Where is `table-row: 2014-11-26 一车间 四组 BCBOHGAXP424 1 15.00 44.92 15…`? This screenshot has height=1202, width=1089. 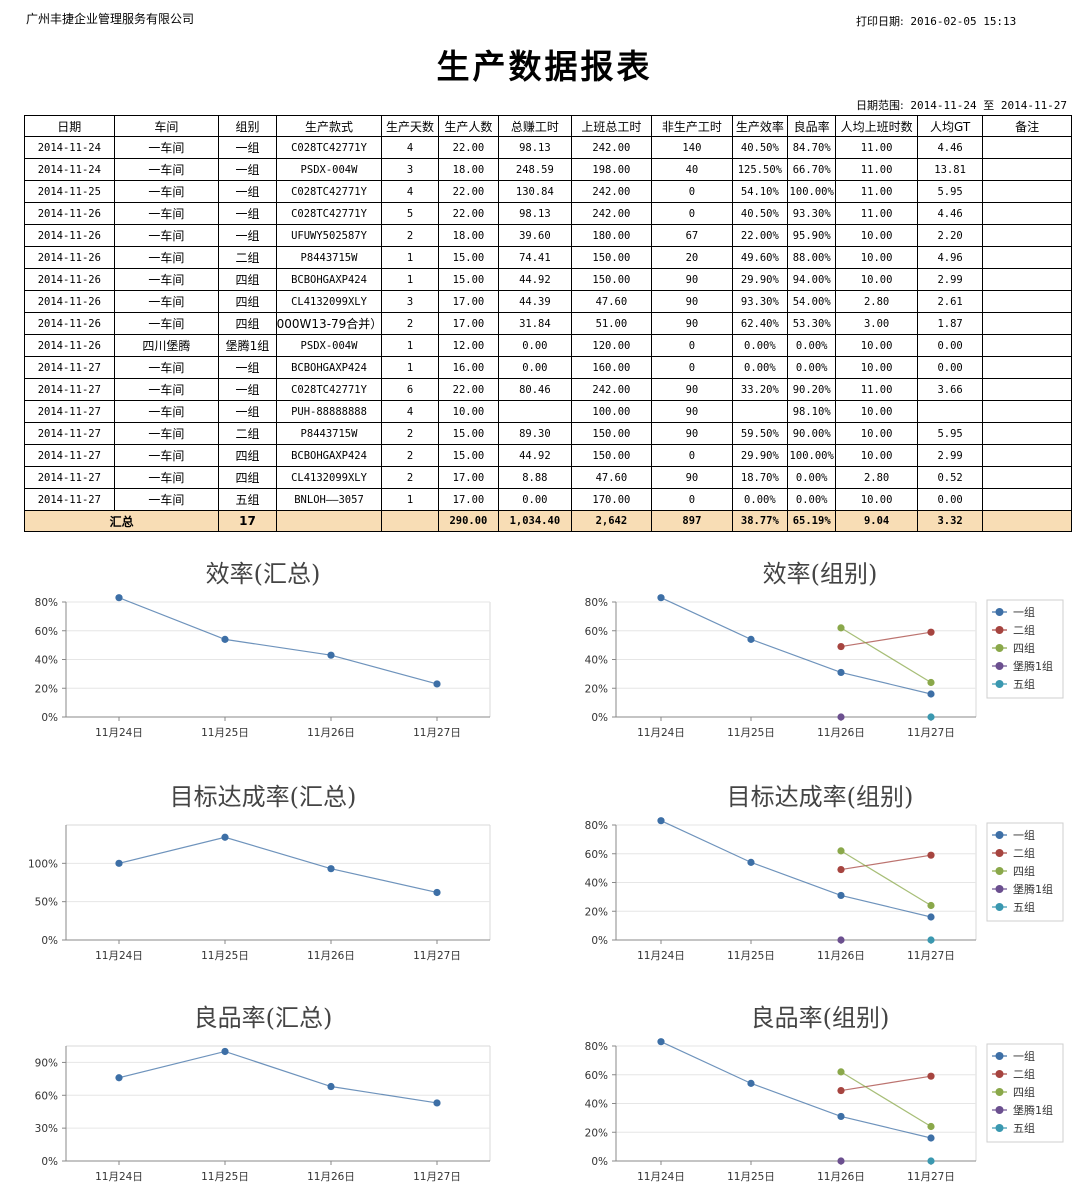 table-row: 2014-11-26 一车间 四组 BCBOHGAXP424 1 15.00 44.92 15… is located at coordinates (548, 279).